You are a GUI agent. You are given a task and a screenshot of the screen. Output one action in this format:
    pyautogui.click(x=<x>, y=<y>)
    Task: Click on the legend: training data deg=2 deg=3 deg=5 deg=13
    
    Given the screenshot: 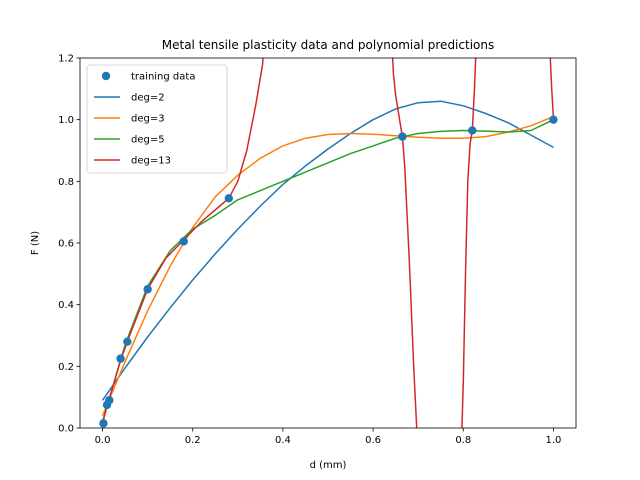 What is the action you would take?
    pyautogui.click(x=157, y=119)
    